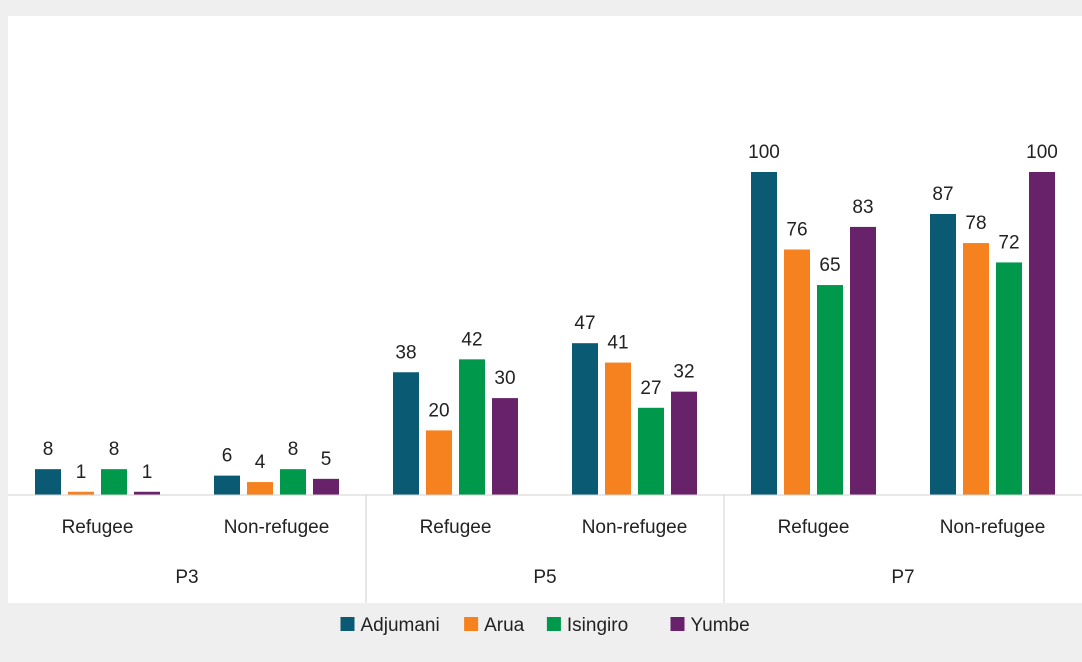  What do you see at coordinates (227, 485) in the screenshot?
I see `bar-adjumani-p3-non-refugee` at bounding box center [227, 485].